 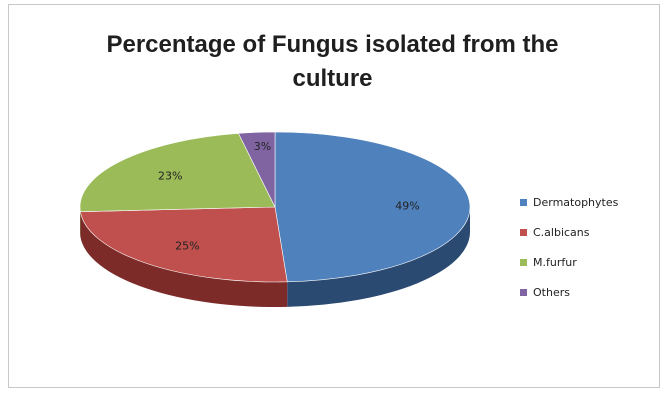 What do you see at coordinates (523, 262) in the screenshot?
I see `legend-swatch-m-furfur` at bounding box center [523, 262].